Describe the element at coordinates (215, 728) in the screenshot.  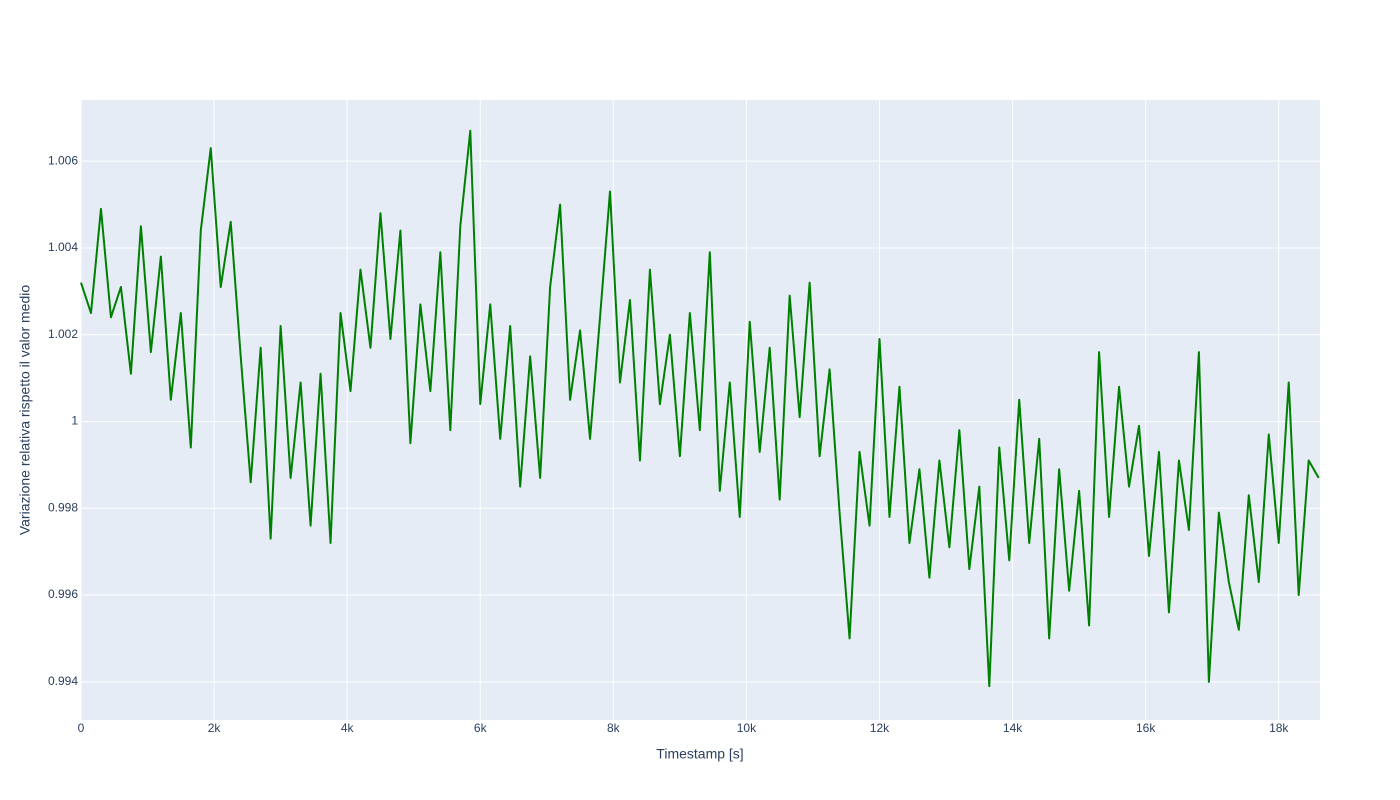
I see `x-tick-label: 2k` at that location.